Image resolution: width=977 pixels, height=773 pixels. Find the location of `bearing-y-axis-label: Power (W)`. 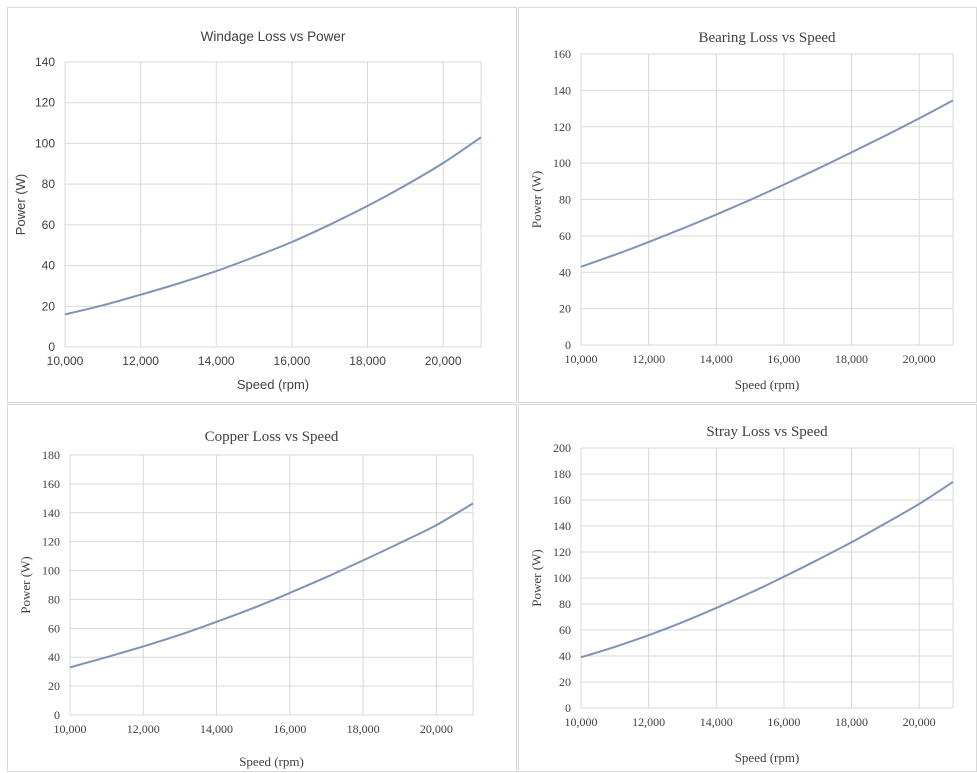

bearing-y-axis-label: Power (W) is located at coordinates (536, 199).